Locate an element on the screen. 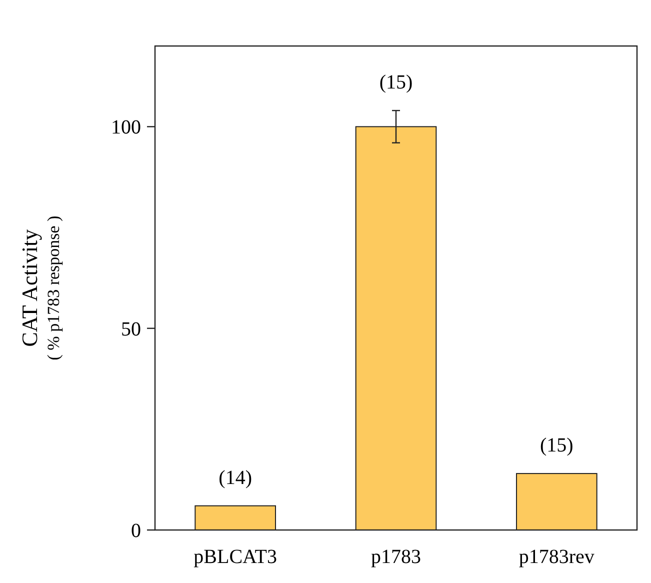 The height and width of the screenshot is (583, 651). x-tick-label: p1783 is located at coordinates (396, 557).